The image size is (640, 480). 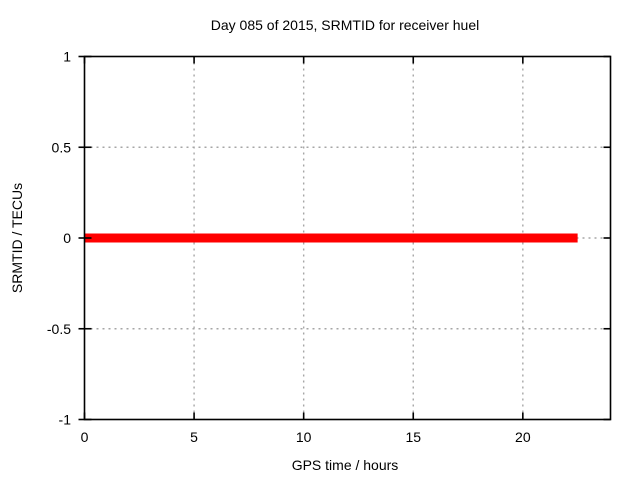 I want to click on y-tick-label: -0.5, so click(x=59, y=329).